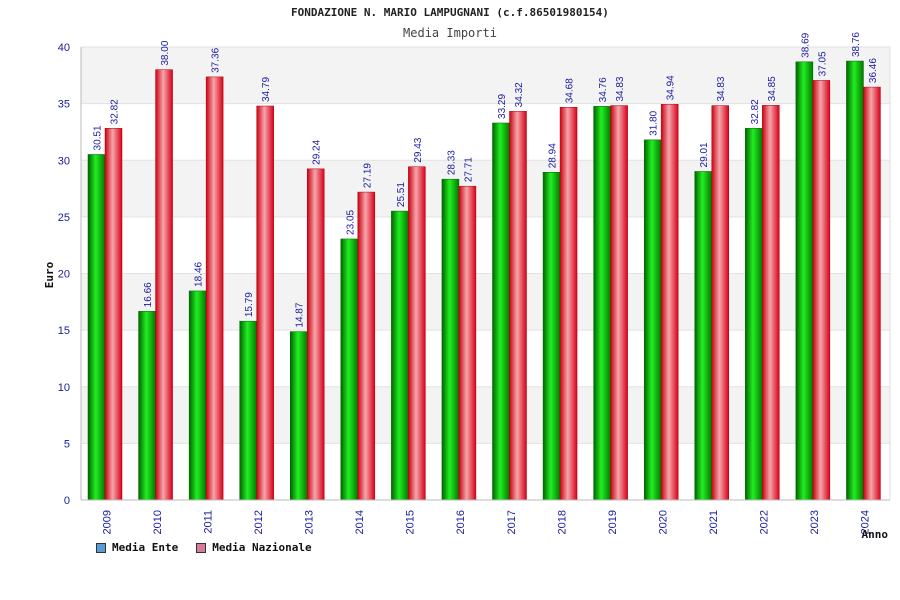  What do you see at coordinates (266, 89) in the screenshot?
I see `data-label: 34.79` at bounding box center [266, 89].